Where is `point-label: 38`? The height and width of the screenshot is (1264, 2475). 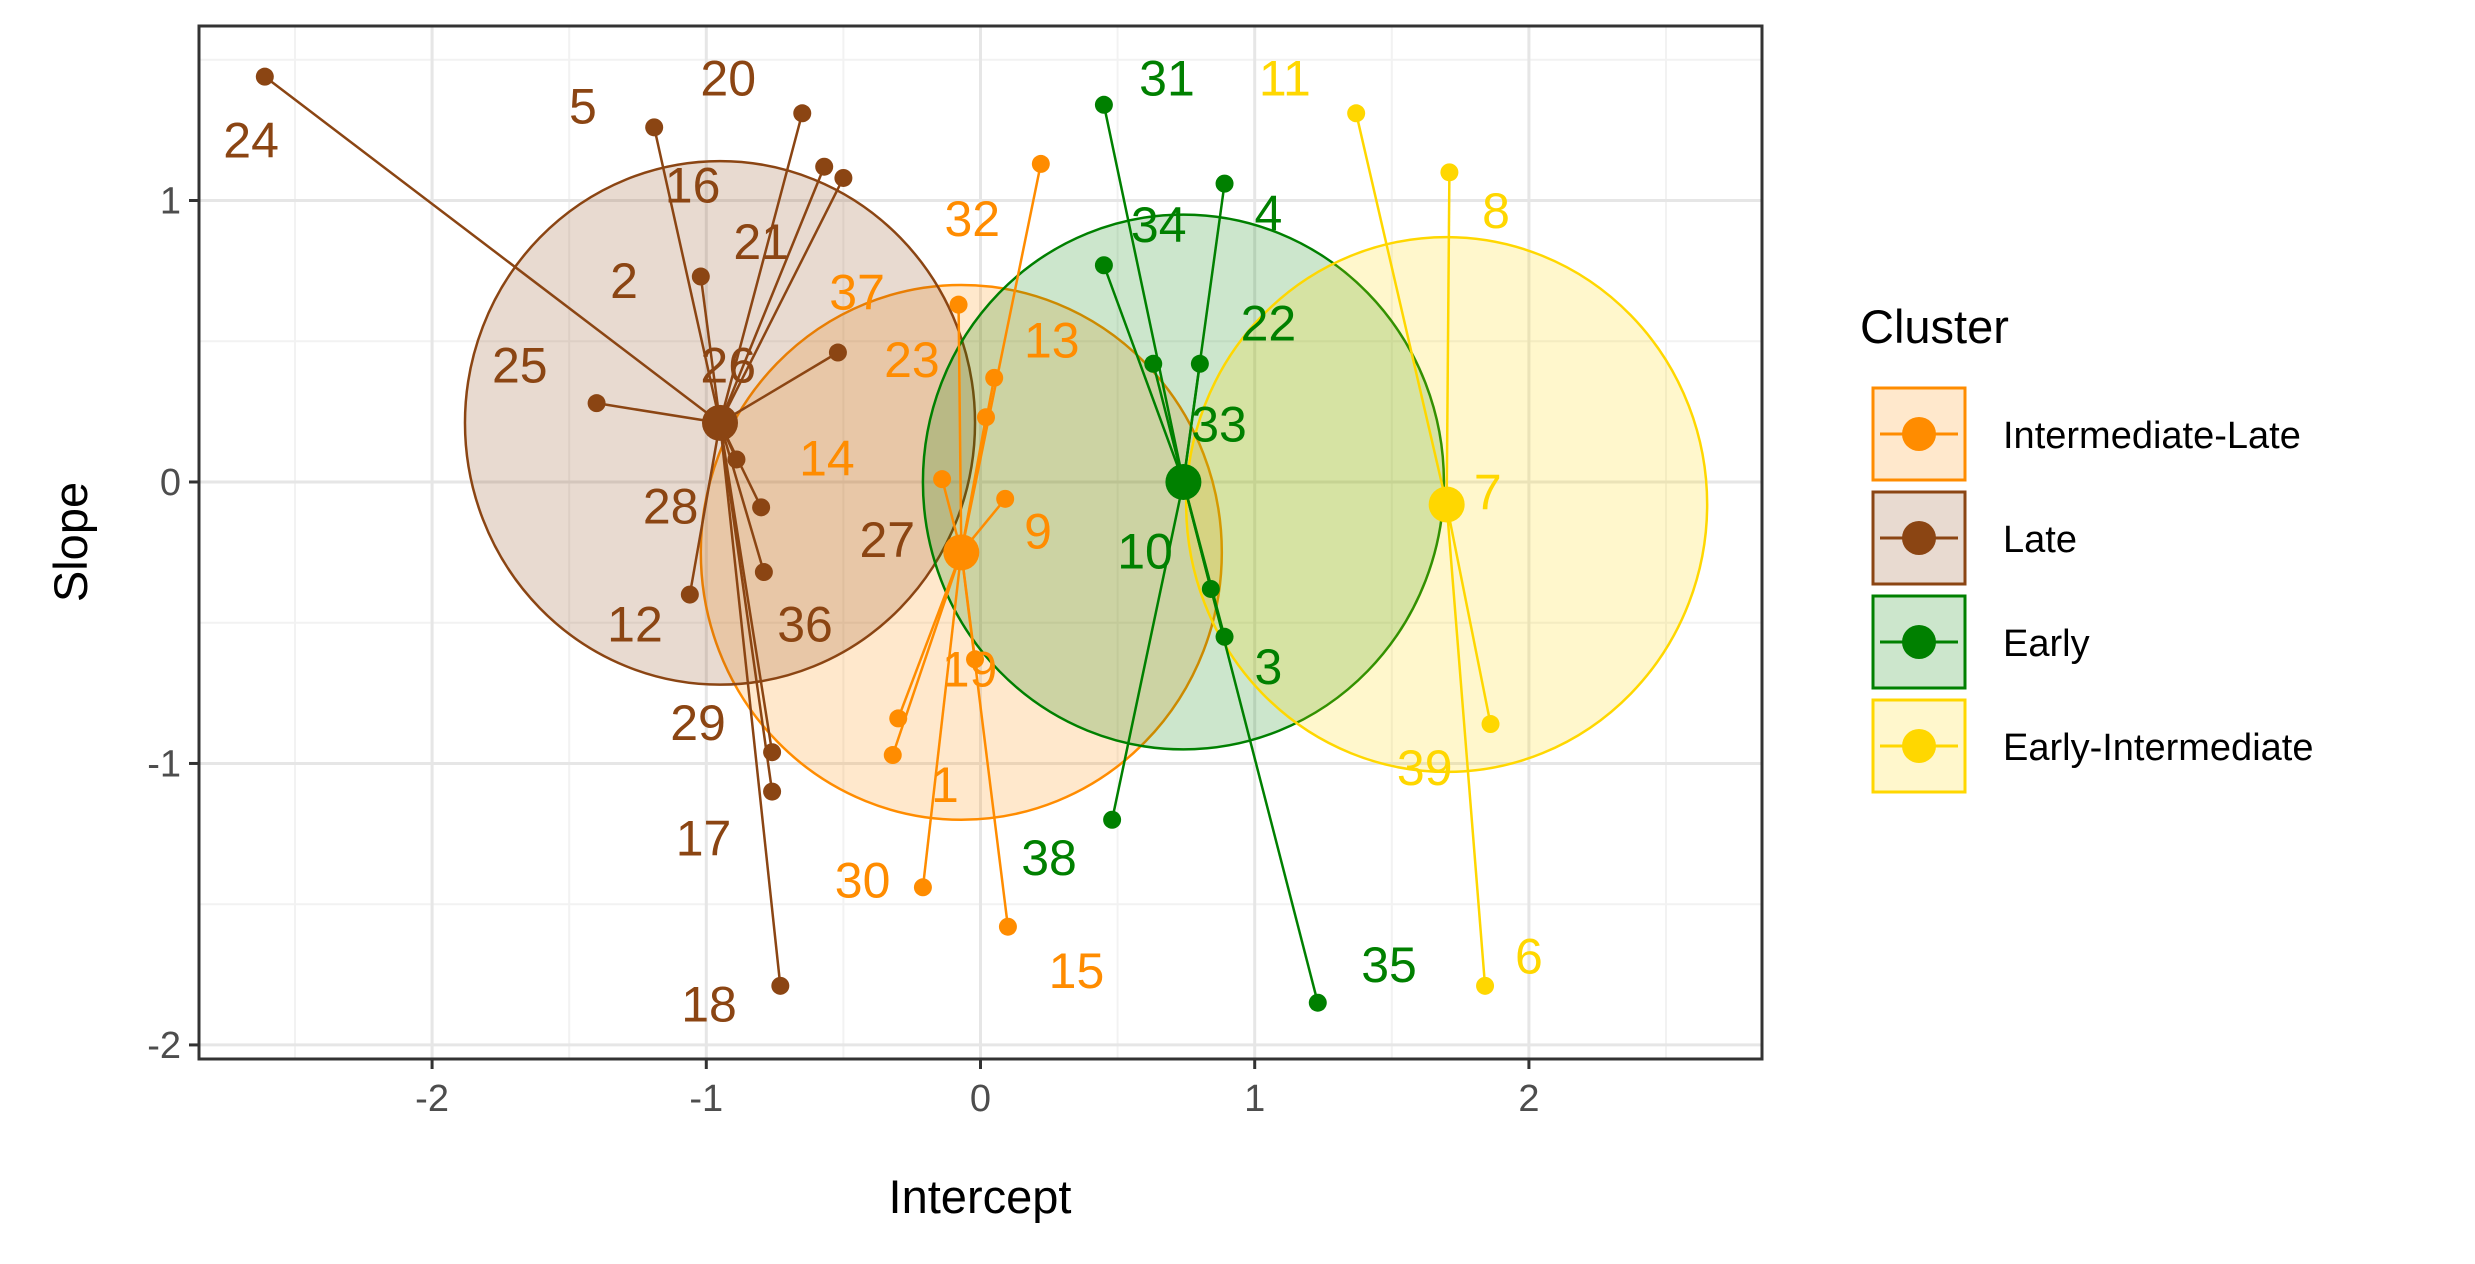
point-label: 38 is located at coordinates (1049, 858).